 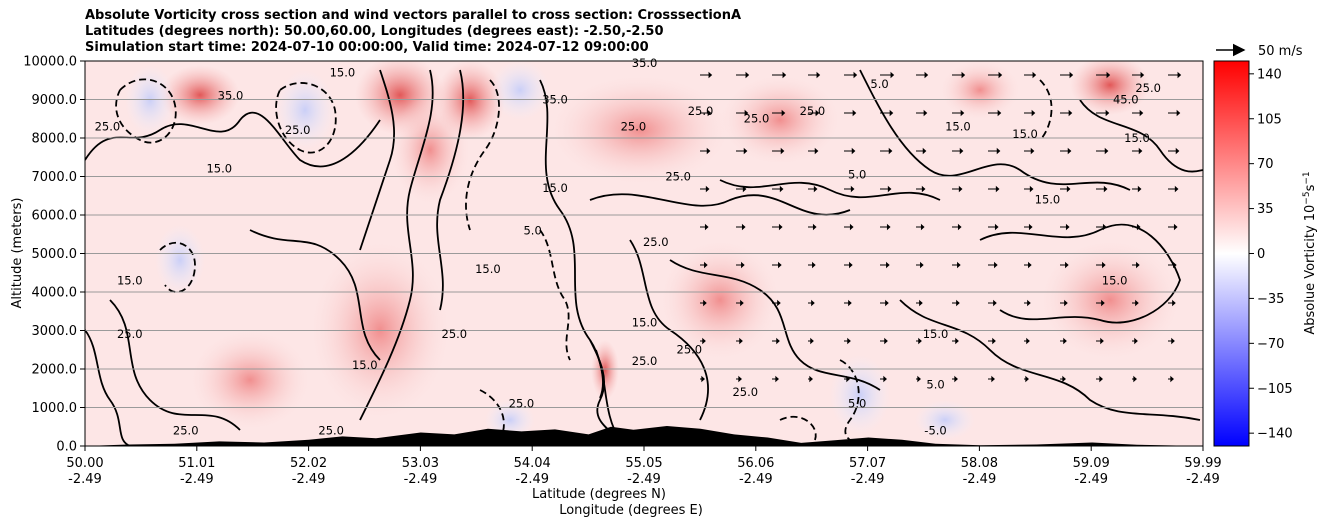 What do you see at coordinates (935, 430) in the screenshot?
I see `contour-label: -5.0` at bounding box center [935, 430].